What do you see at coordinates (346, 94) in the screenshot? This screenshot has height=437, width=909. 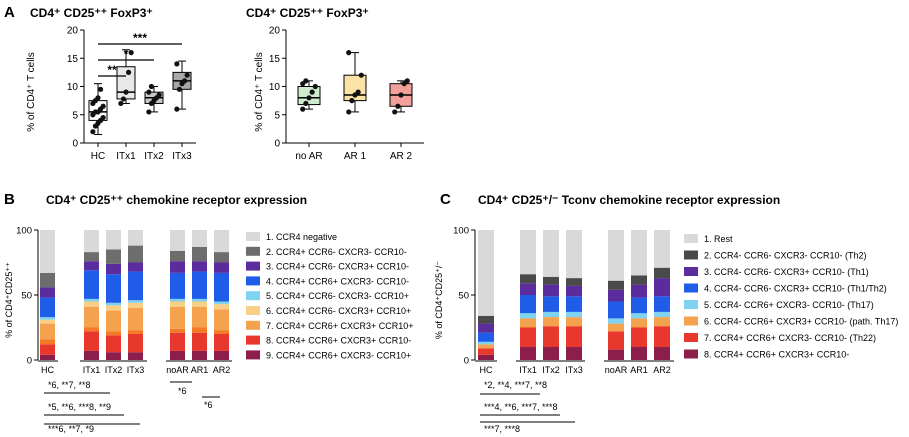 I see `chart-a2-plot: 0 5 10 15 20 no AR AR 1 AR 2` at bounding box center [346, 94].